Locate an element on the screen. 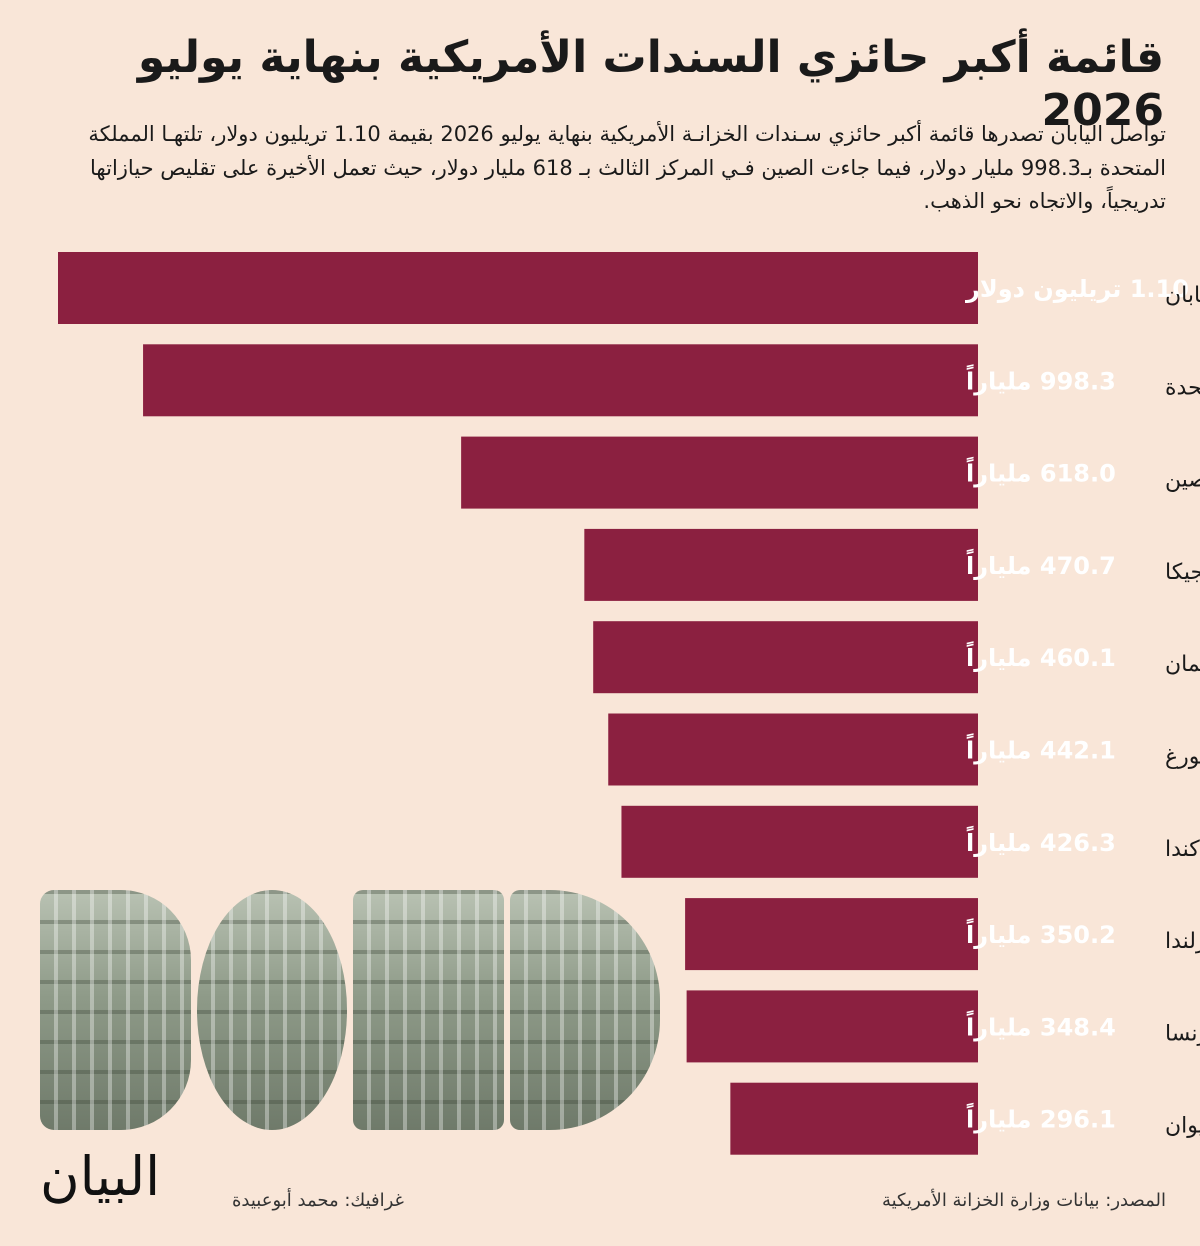  category-label: جزر الكايمان is located at coordinates (1182, 664).